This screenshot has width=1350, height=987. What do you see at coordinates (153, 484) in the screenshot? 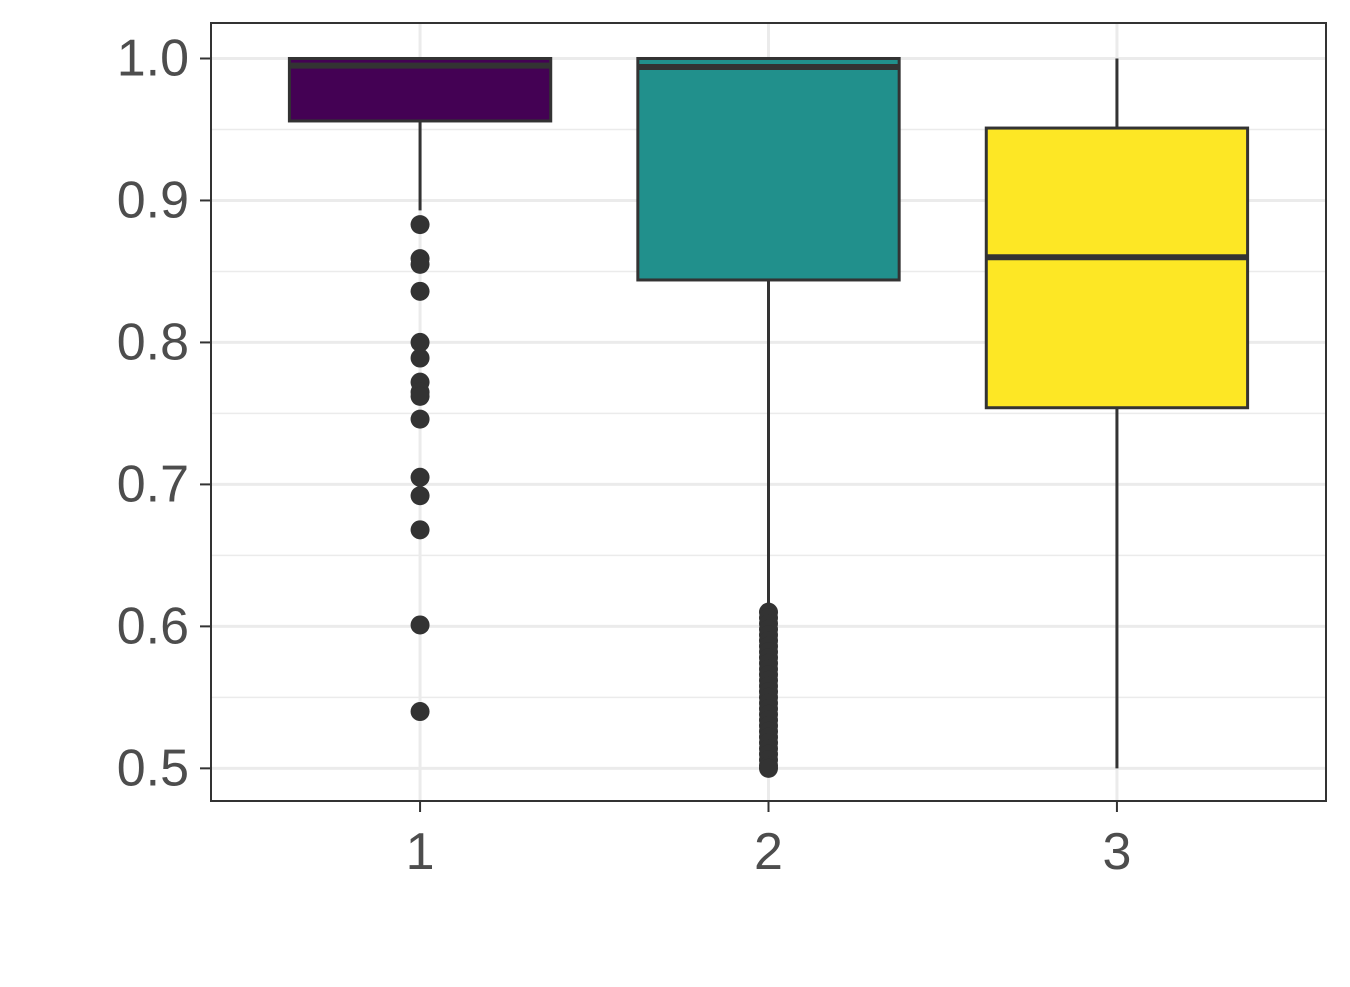
I see `y-tick-label: 0.7` at bounding box center [153, 484].